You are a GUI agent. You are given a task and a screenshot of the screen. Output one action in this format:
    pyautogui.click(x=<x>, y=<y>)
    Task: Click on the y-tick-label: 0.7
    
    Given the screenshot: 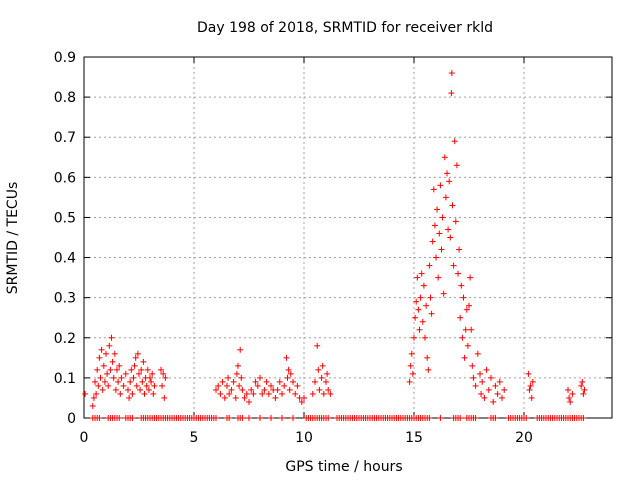 What is the action you would take?
    pyautogui.click(x=65, y=138)
    